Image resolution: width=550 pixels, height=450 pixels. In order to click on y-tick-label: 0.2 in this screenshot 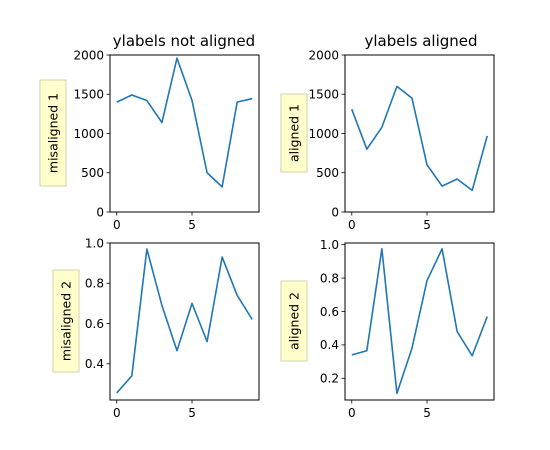, I will do `click(329, 379)`.